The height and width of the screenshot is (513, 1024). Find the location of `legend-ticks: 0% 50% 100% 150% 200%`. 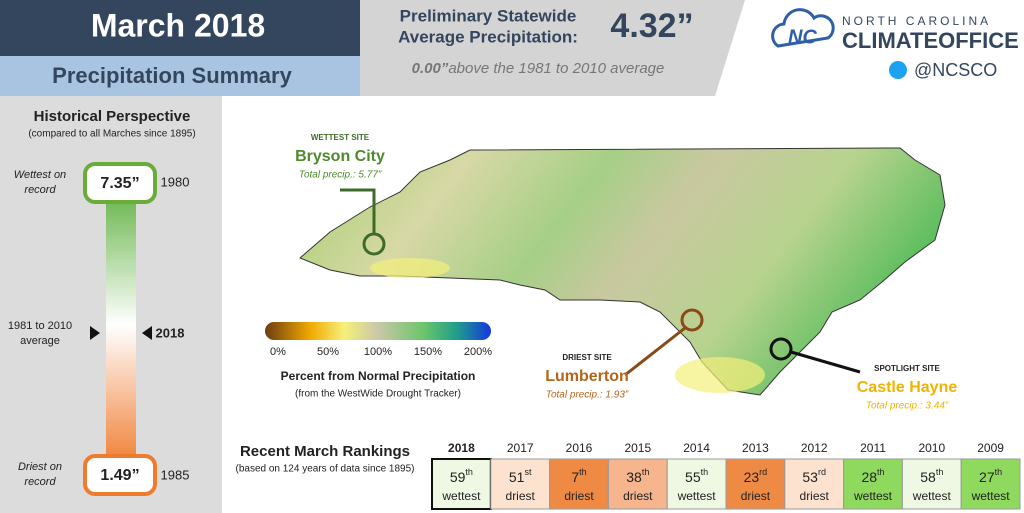

legend-ticks: 0% 50% 100% 150% 200% is located at coordinates (381, 352).